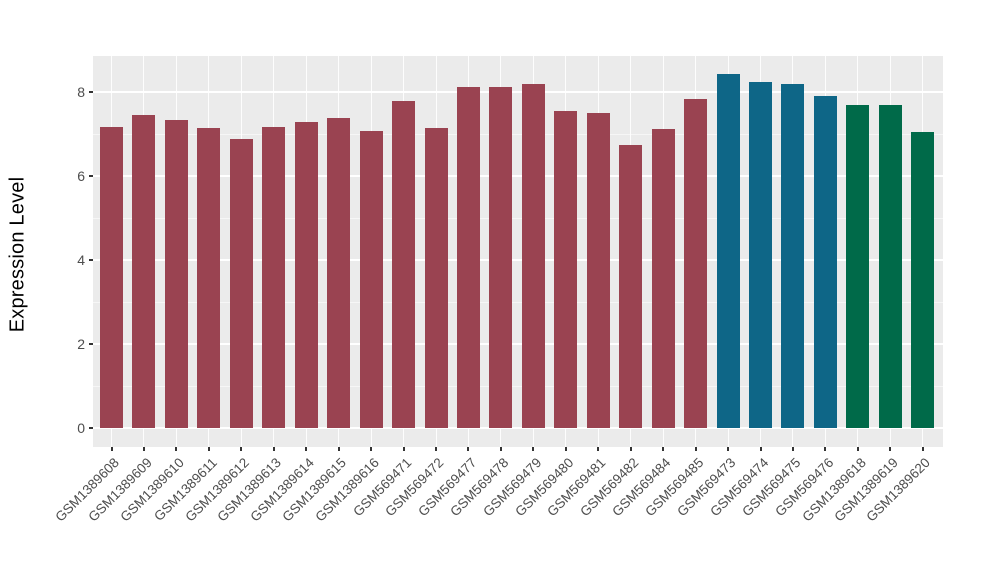 The width and height of the screenshot is (1000, 580). Describe the element at coordinates (81, 260) in the screenshot. I see `y-tick-label-4: 4` at that location.